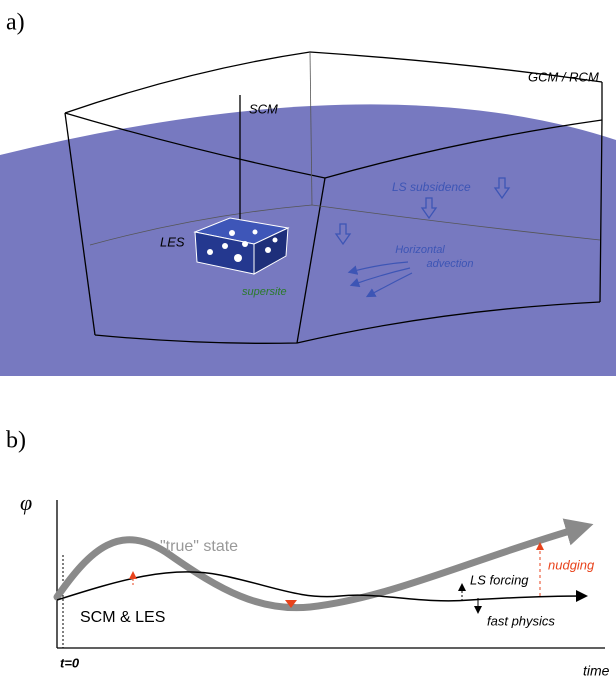 The image size is (616, 678). What do you see at coordinates (596, 670) in the screenshot?
I see `x-axis-label: time` at bounding box center [596, 670].